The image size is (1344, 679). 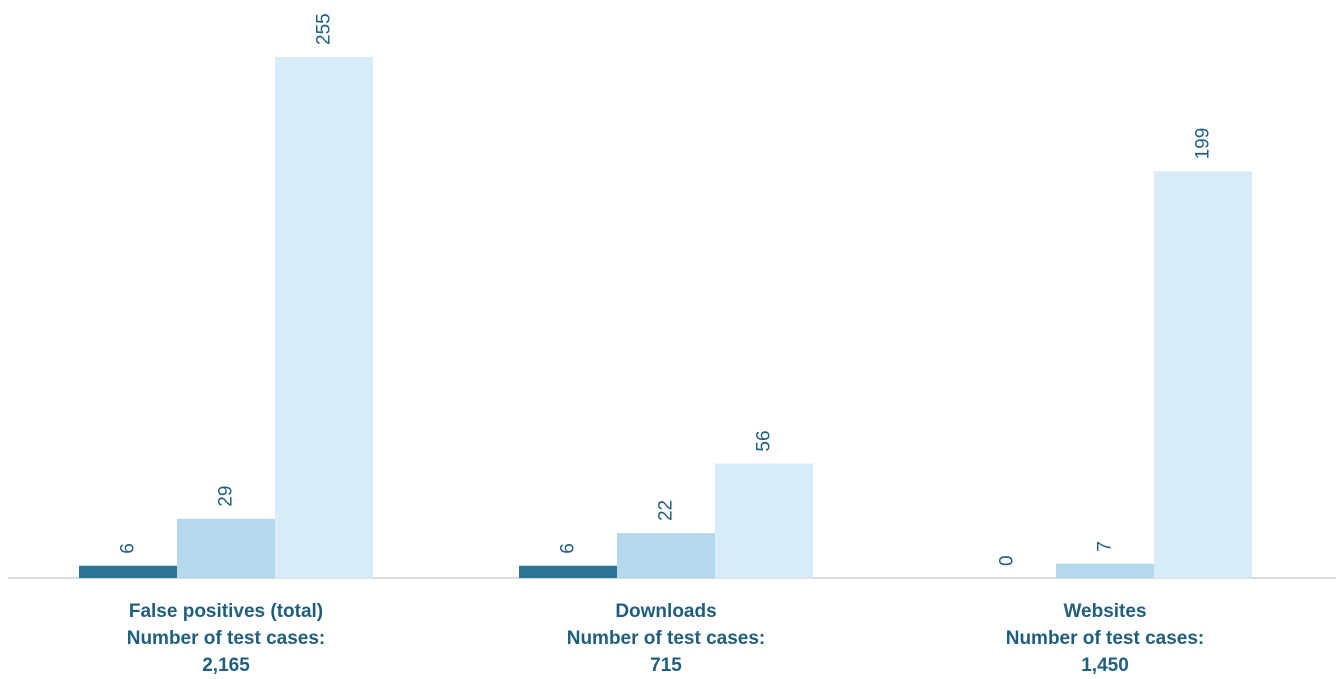 I want to click on value-label-1-1: 22, so click(x=666, y=510).